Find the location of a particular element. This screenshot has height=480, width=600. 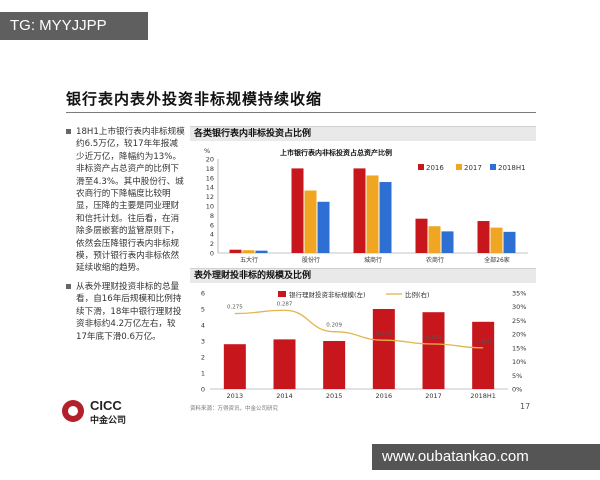

y-right-tick-label: 20% is located at coordinates (519, 335).